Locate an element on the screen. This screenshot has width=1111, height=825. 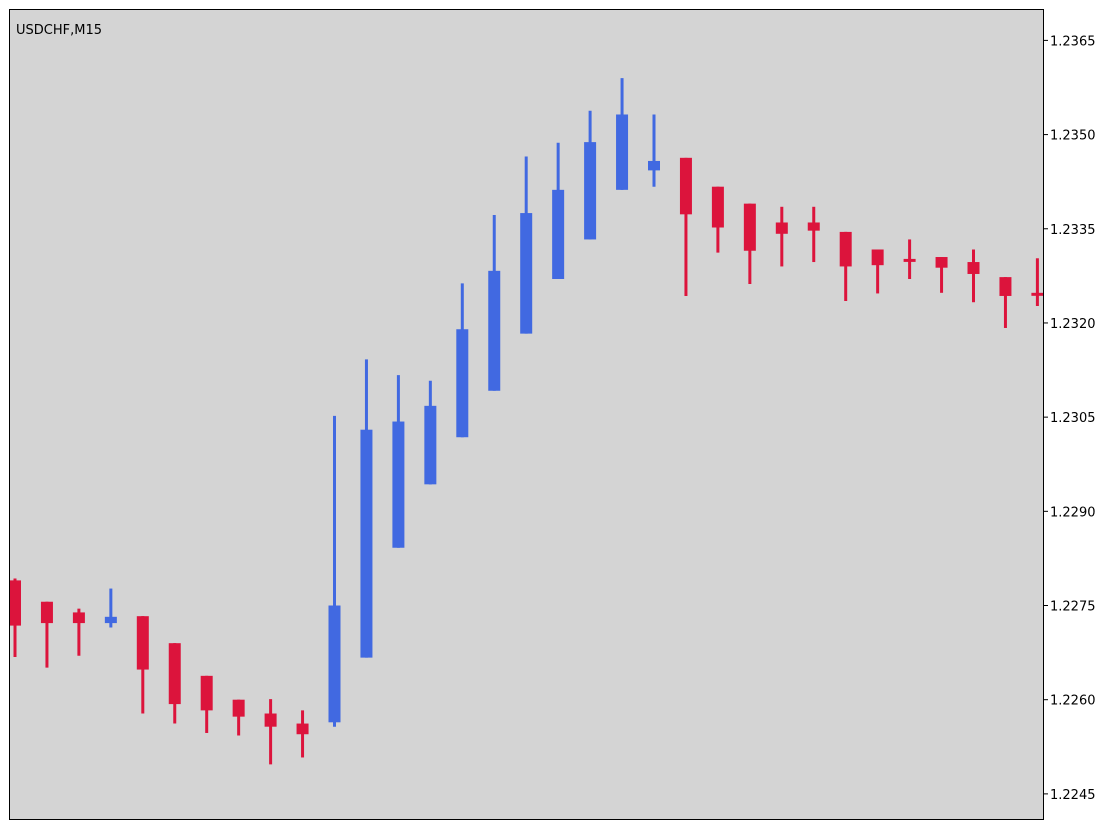
y-tick-label: 1.2305 is located at coordinates (1073, 418).